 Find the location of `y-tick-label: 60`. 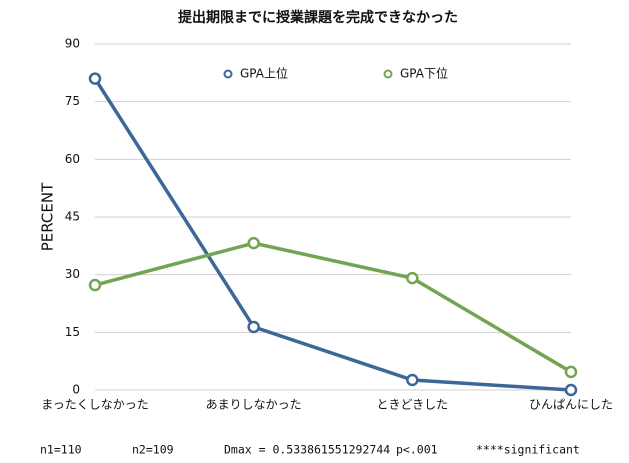

y-tick-label: 60 is located at coordinates (72, 159).